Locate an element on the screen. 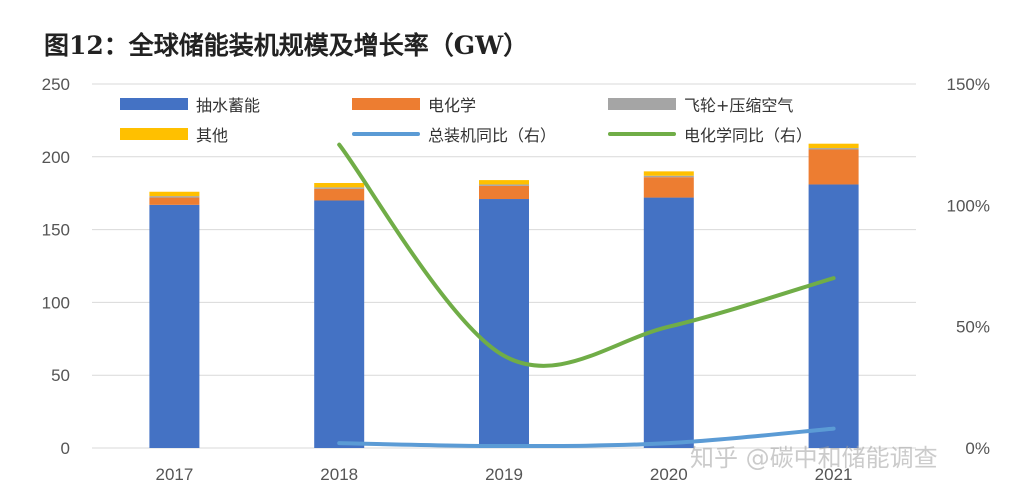 The width and height of the screenshot is (1030, 498). legend-label: 电化学 is located at coordinates (452, 105).